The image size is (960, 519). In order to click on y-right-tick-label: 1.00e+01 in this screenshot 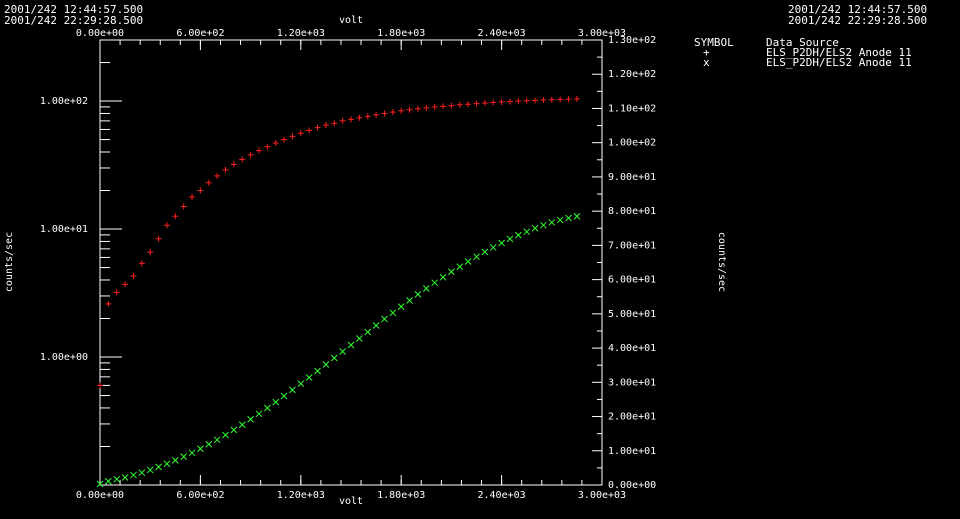, I will do `click(632, 451)`.